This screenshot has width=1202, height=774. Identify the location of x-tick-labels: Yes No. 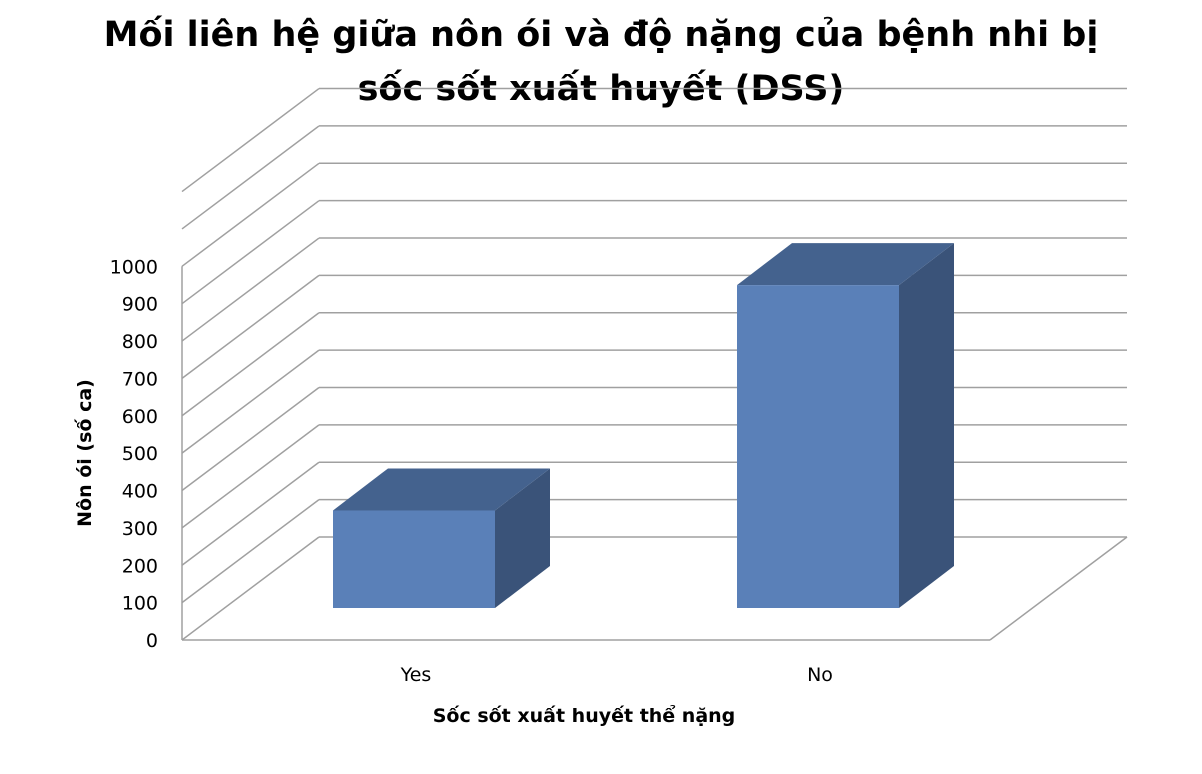
(616, 675).